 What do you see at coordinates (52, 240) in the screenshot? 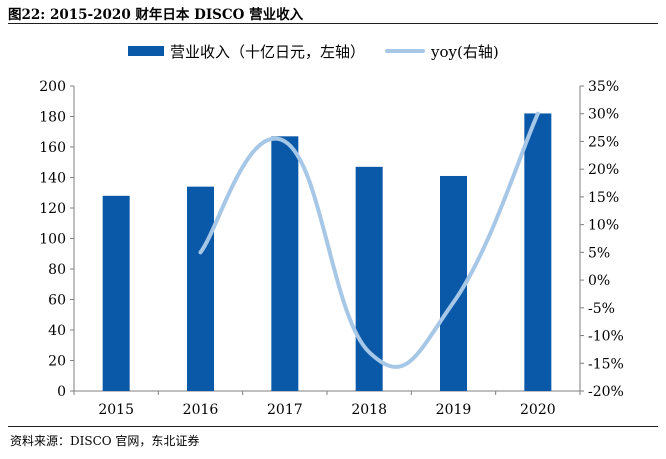
I see `y-left-tick-label: 100` at bounding box center [52, 240].